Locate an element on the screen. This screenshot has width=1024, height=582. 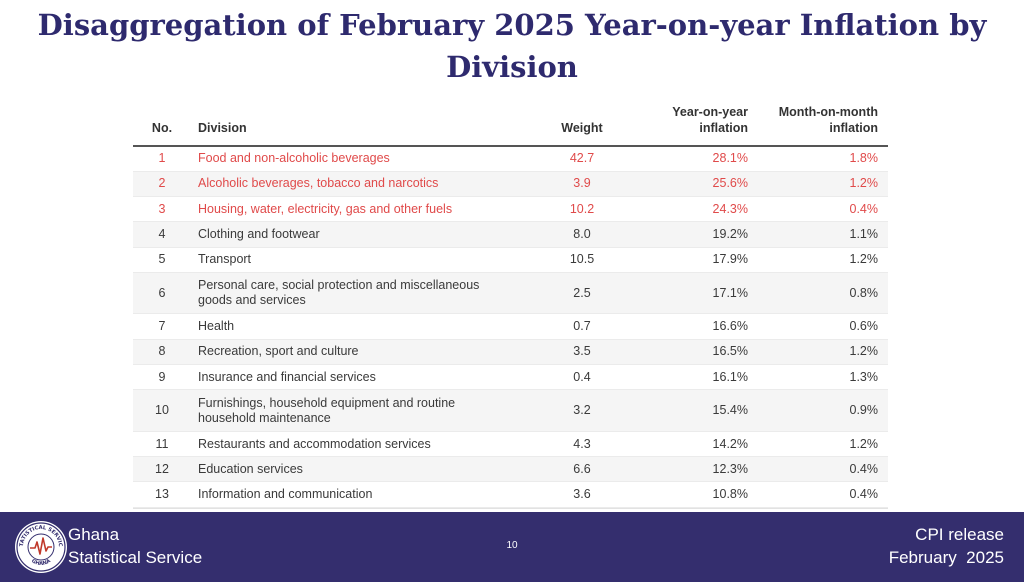
cell-weight: 3.2 is located at coordinates (582, 410).